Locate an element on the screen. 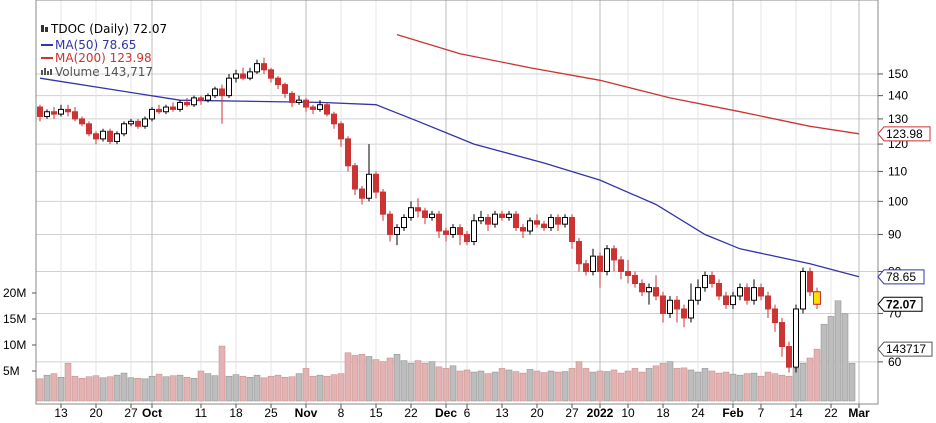 The width and height of the screenshot is (936, 423). price-tick-label: 140 is located at coordinates (898, 96).